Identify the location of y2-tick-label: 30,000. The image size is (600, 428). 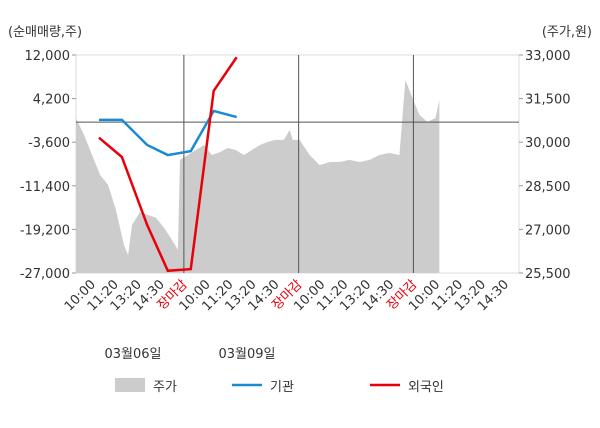
(548, 143).